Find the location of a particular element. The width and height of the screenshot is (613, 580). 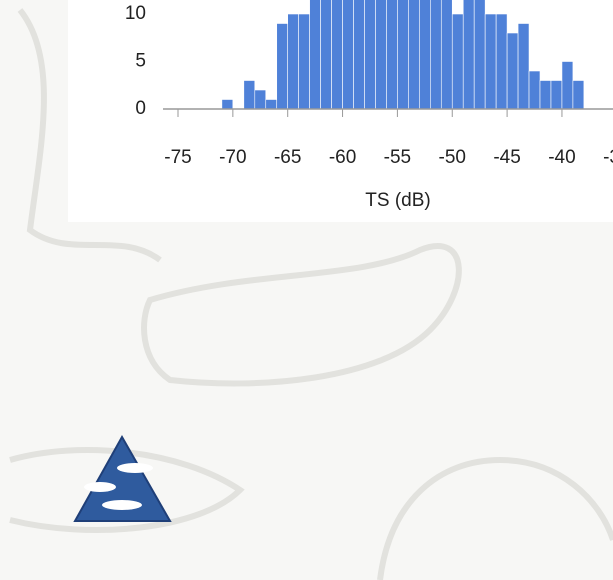

logo is located at coordinates (122, 478).